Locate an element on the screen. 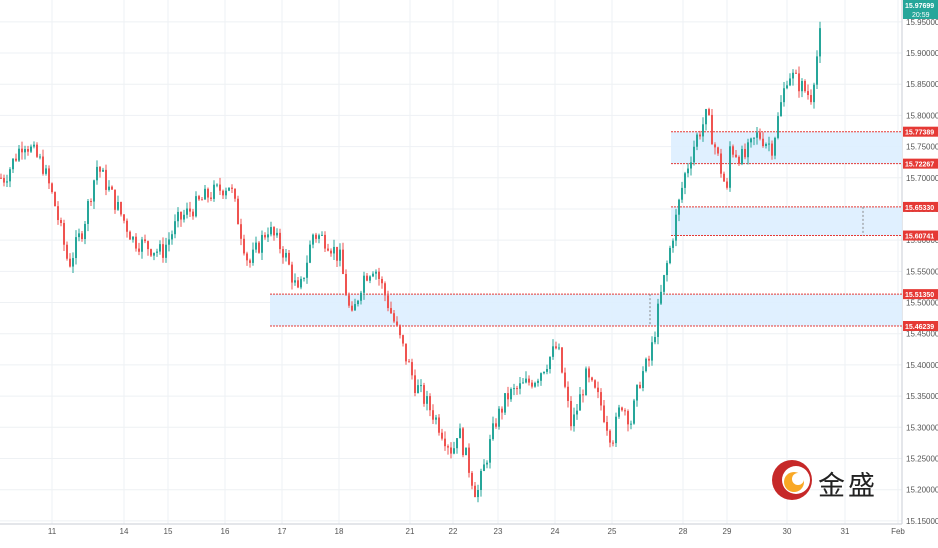 The width and height of the screenshot is (938, 548). y-tick-label: 15.80000 is located at coordinates (922, 115).